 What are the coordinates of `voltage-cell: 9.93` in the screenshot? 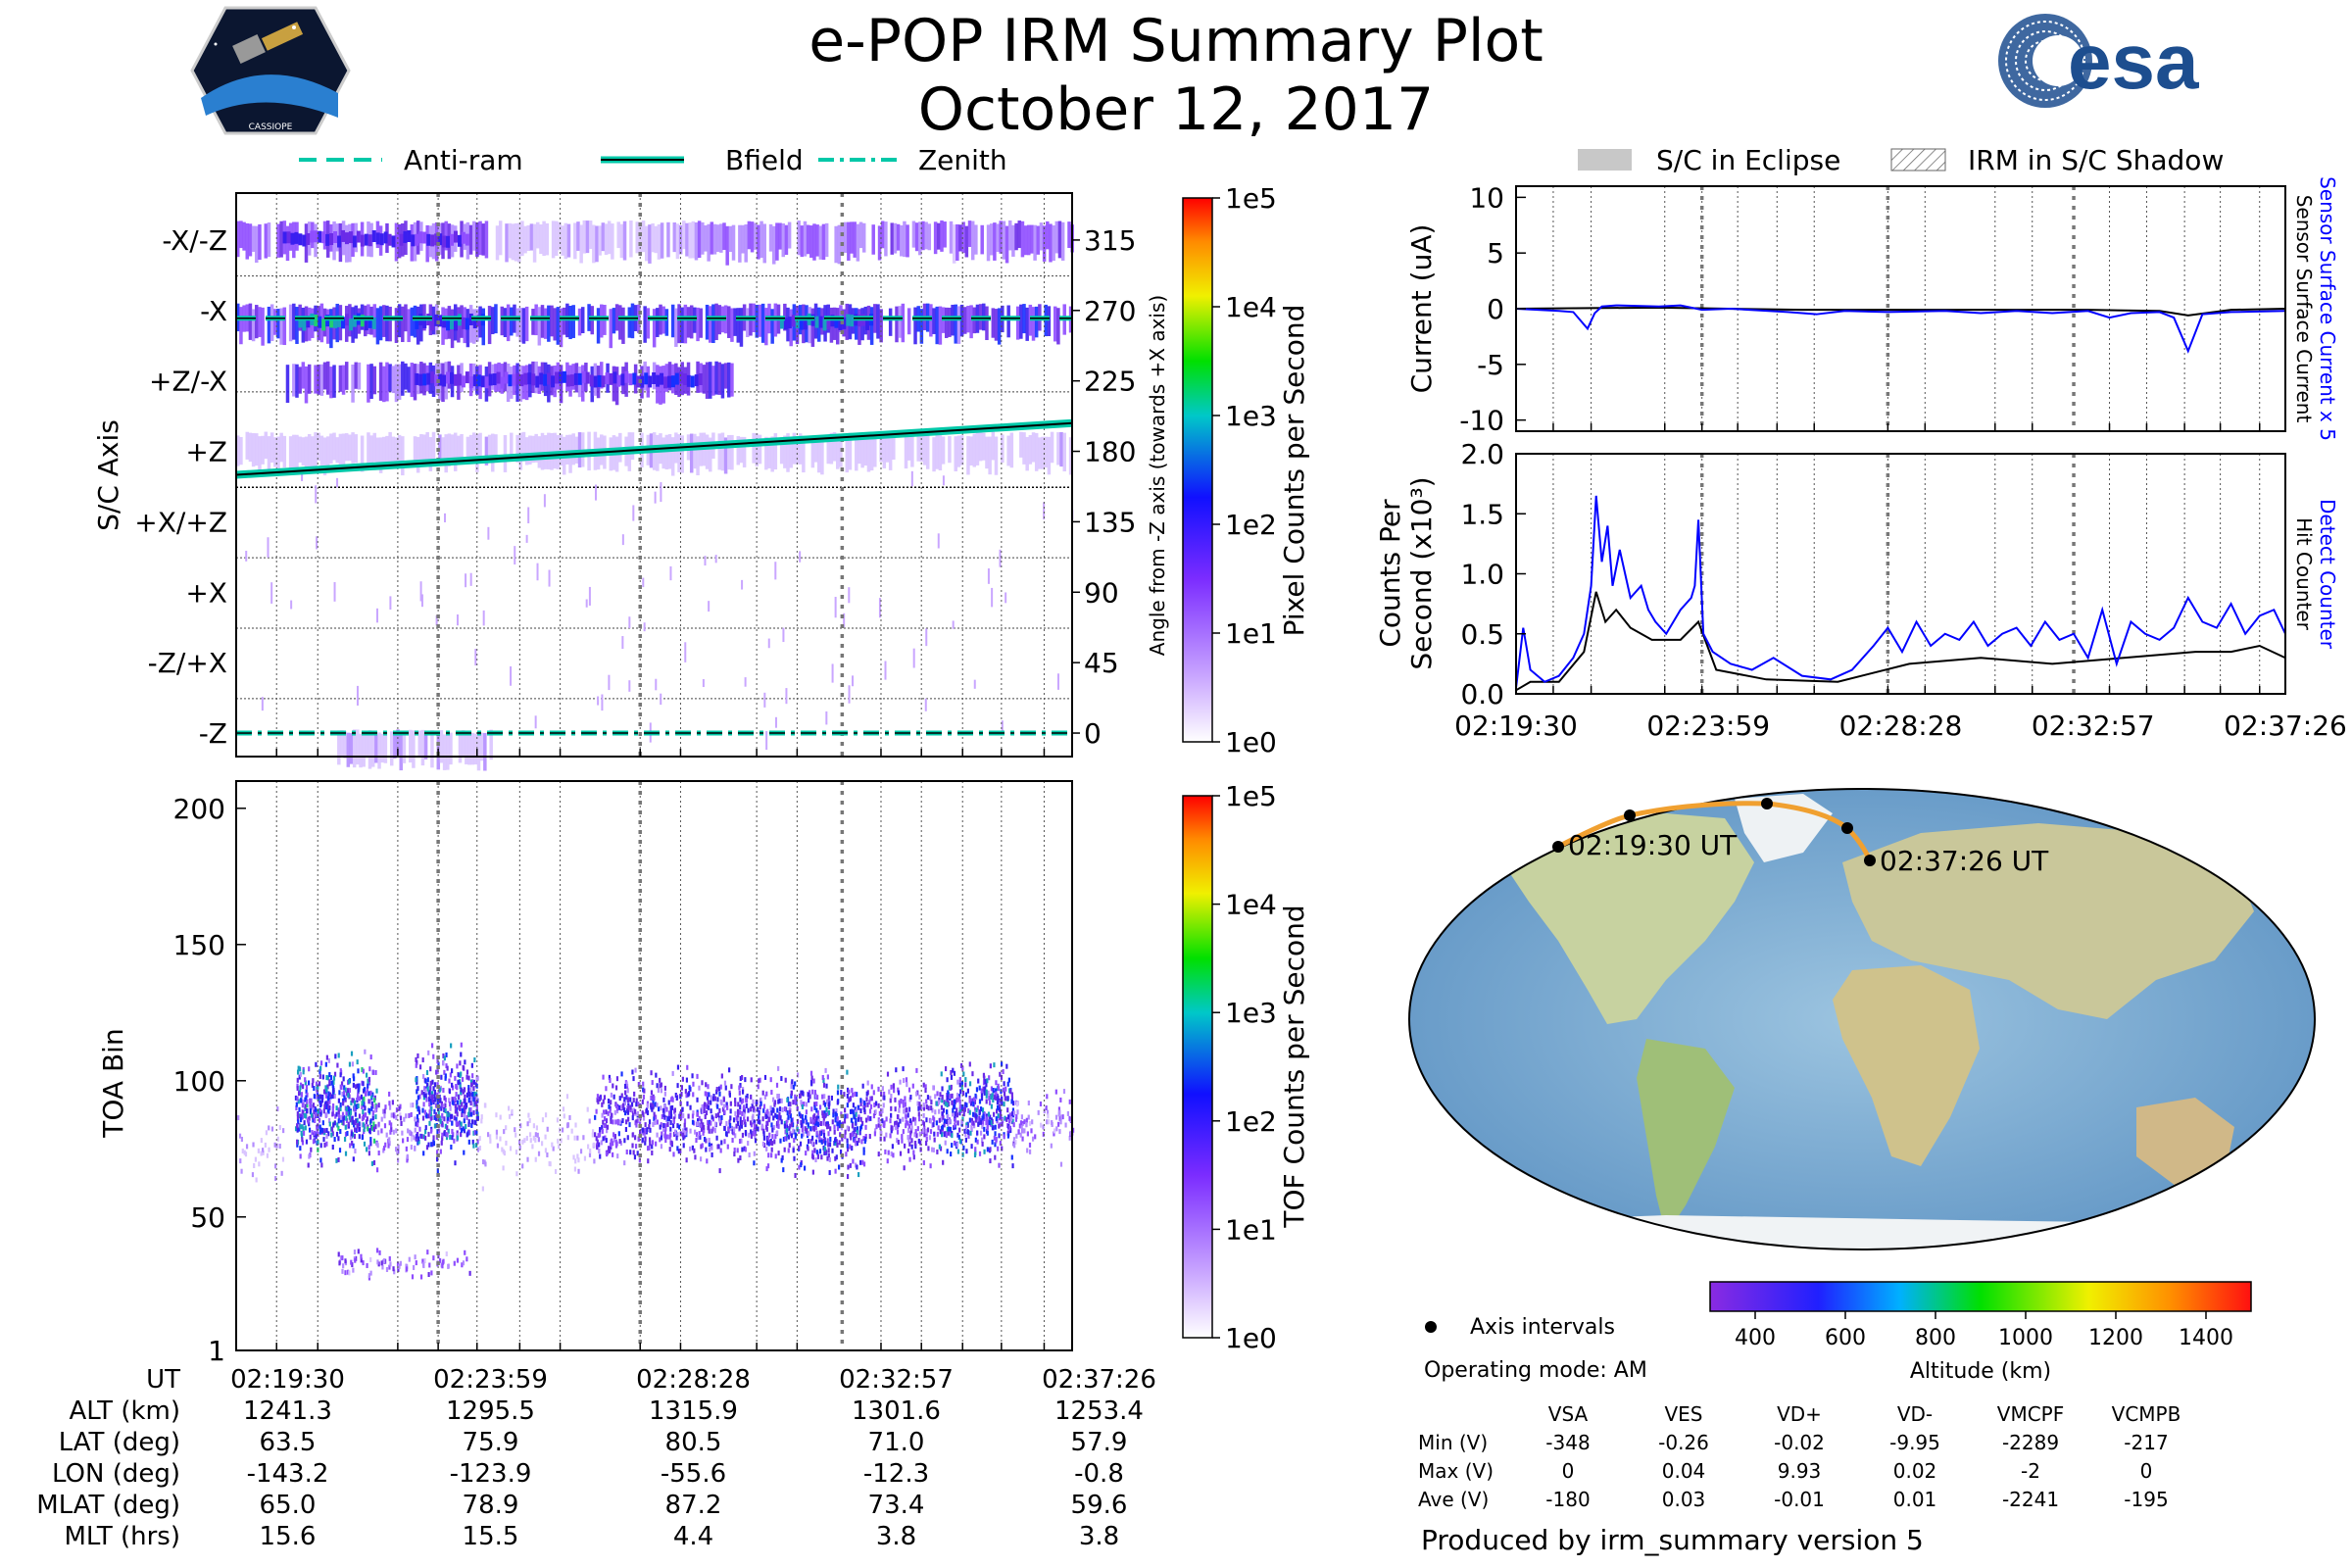 It's located at (1799, 1470).